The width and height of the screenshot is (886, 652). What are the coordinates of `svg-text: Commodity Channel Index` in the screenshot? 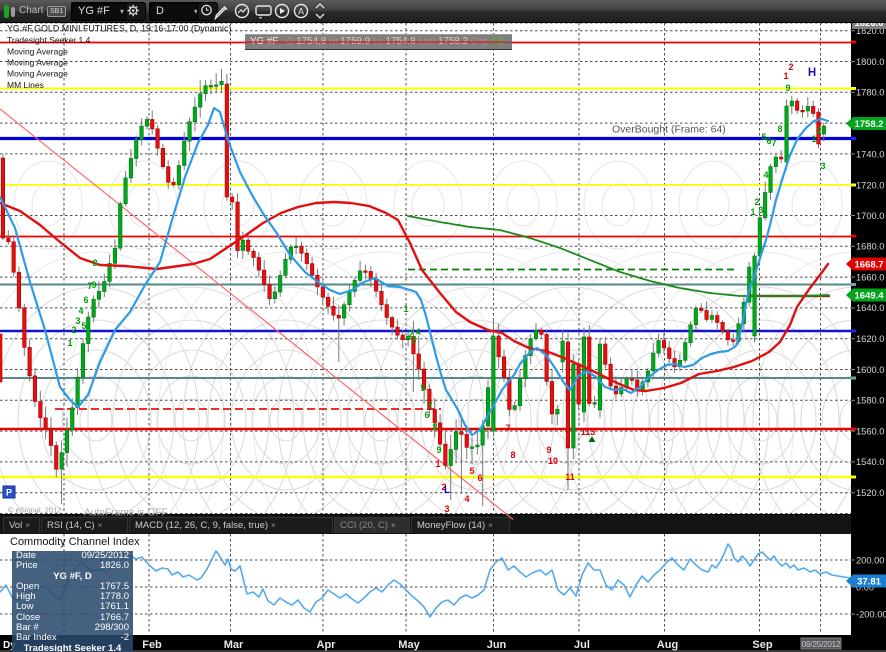 It's located at (75, 542).